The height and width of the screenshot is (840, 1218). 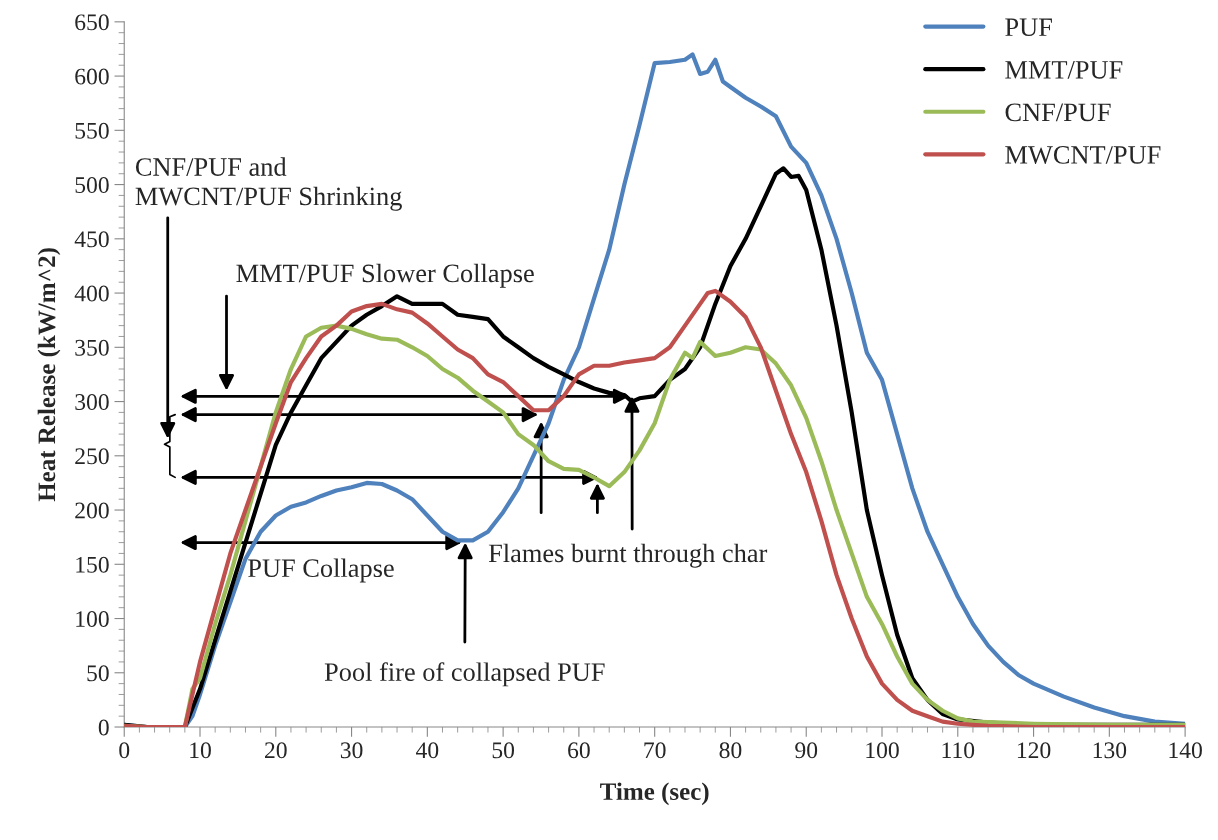 I want to click on x-tick-label: 100, so click(x=882, y=750).